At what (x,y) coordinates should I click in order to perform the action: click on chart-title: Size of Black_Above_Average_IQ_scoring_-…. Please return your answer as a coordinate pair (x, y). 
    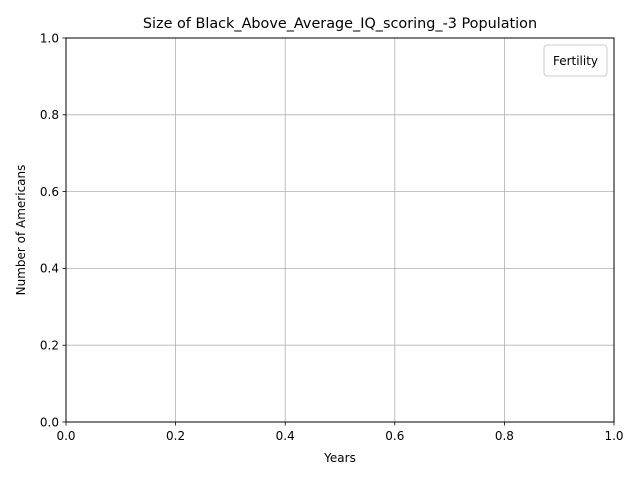
    Looking at the image, I should click on (340, 24).